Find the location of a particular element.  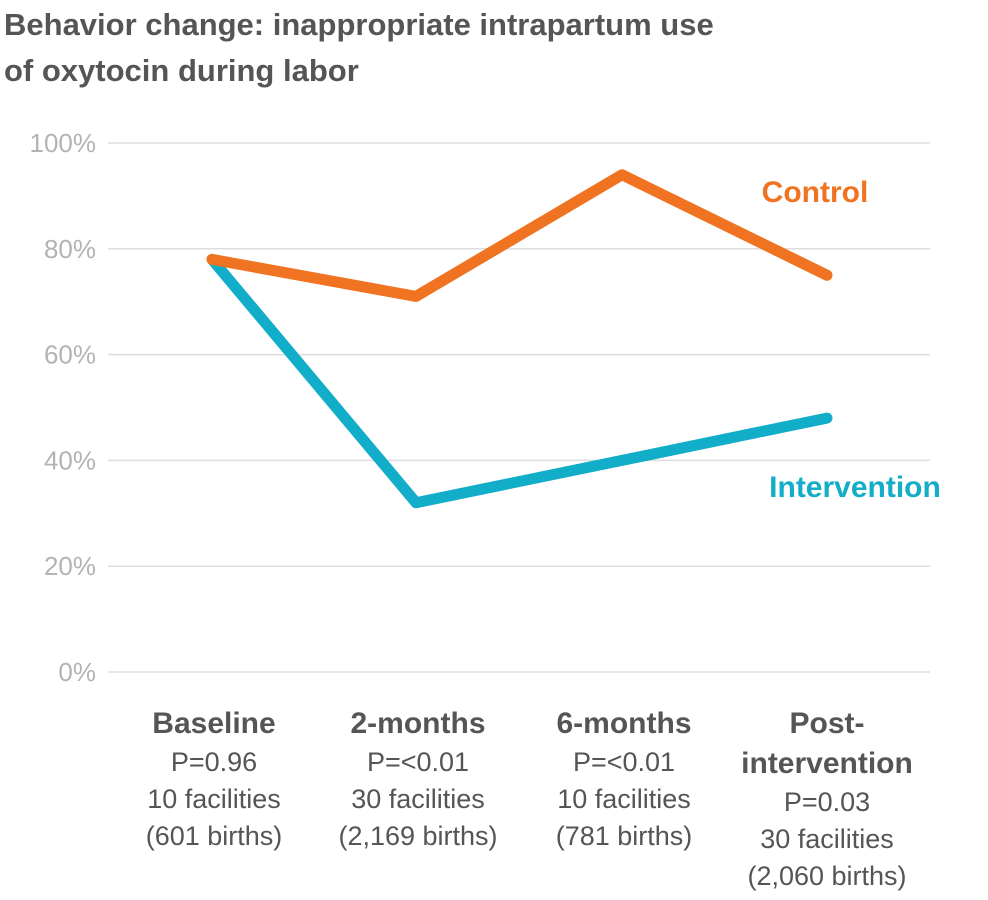

x-category-p-value: P=0.96 is located at coordinates (214, 762).